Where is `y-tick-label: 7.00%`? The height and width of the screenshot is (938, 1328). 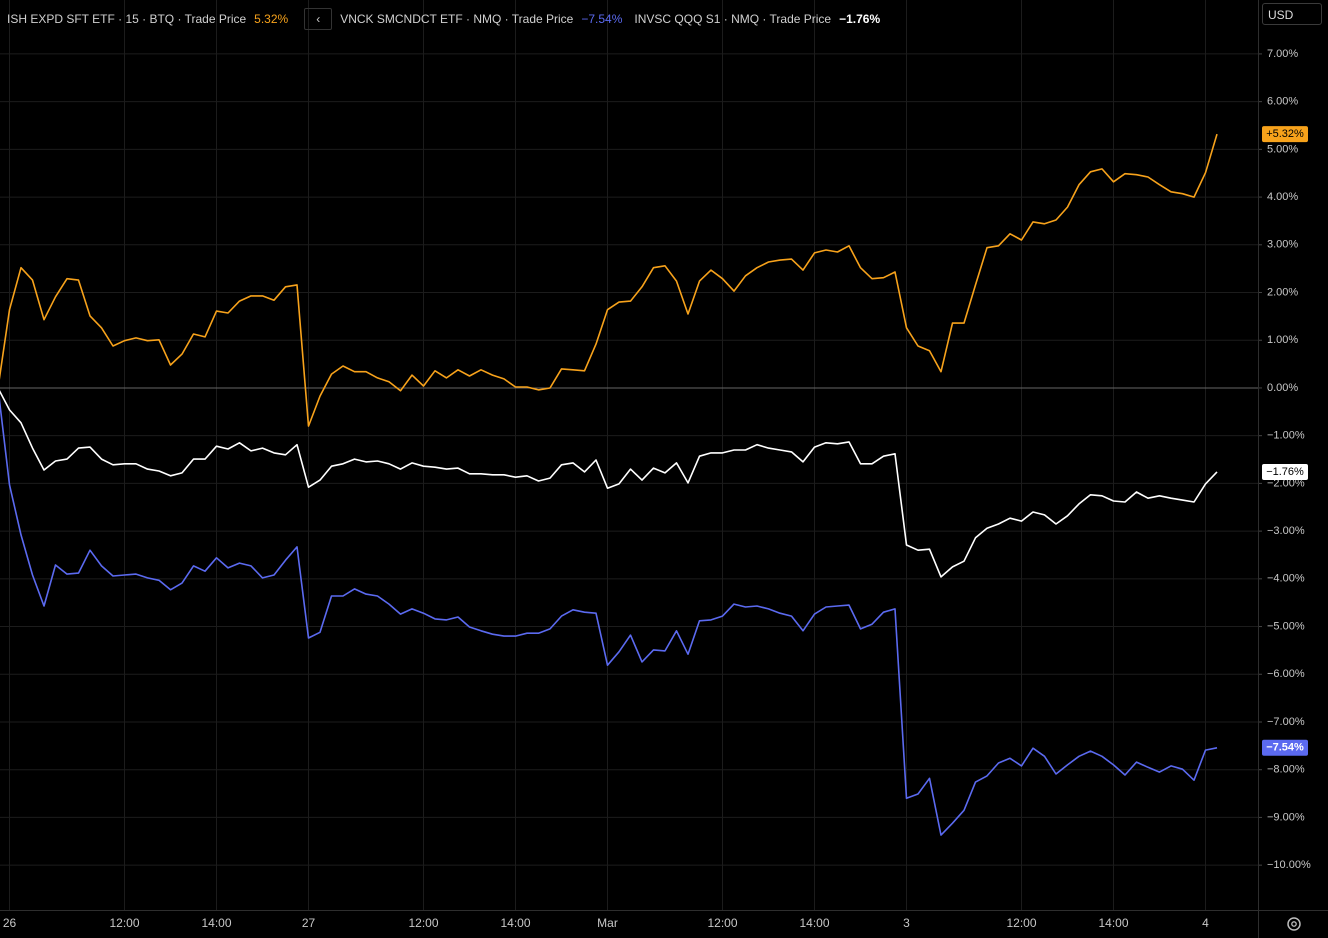
y-tick-label: 7.00% is located at coordinates (1282, 54).